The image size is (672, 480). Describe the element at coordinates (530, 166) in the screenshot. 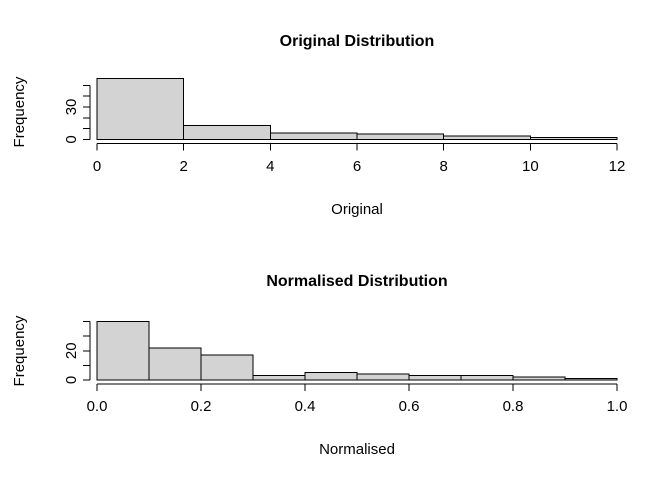

I see `x-tick-label: 10` at that location.